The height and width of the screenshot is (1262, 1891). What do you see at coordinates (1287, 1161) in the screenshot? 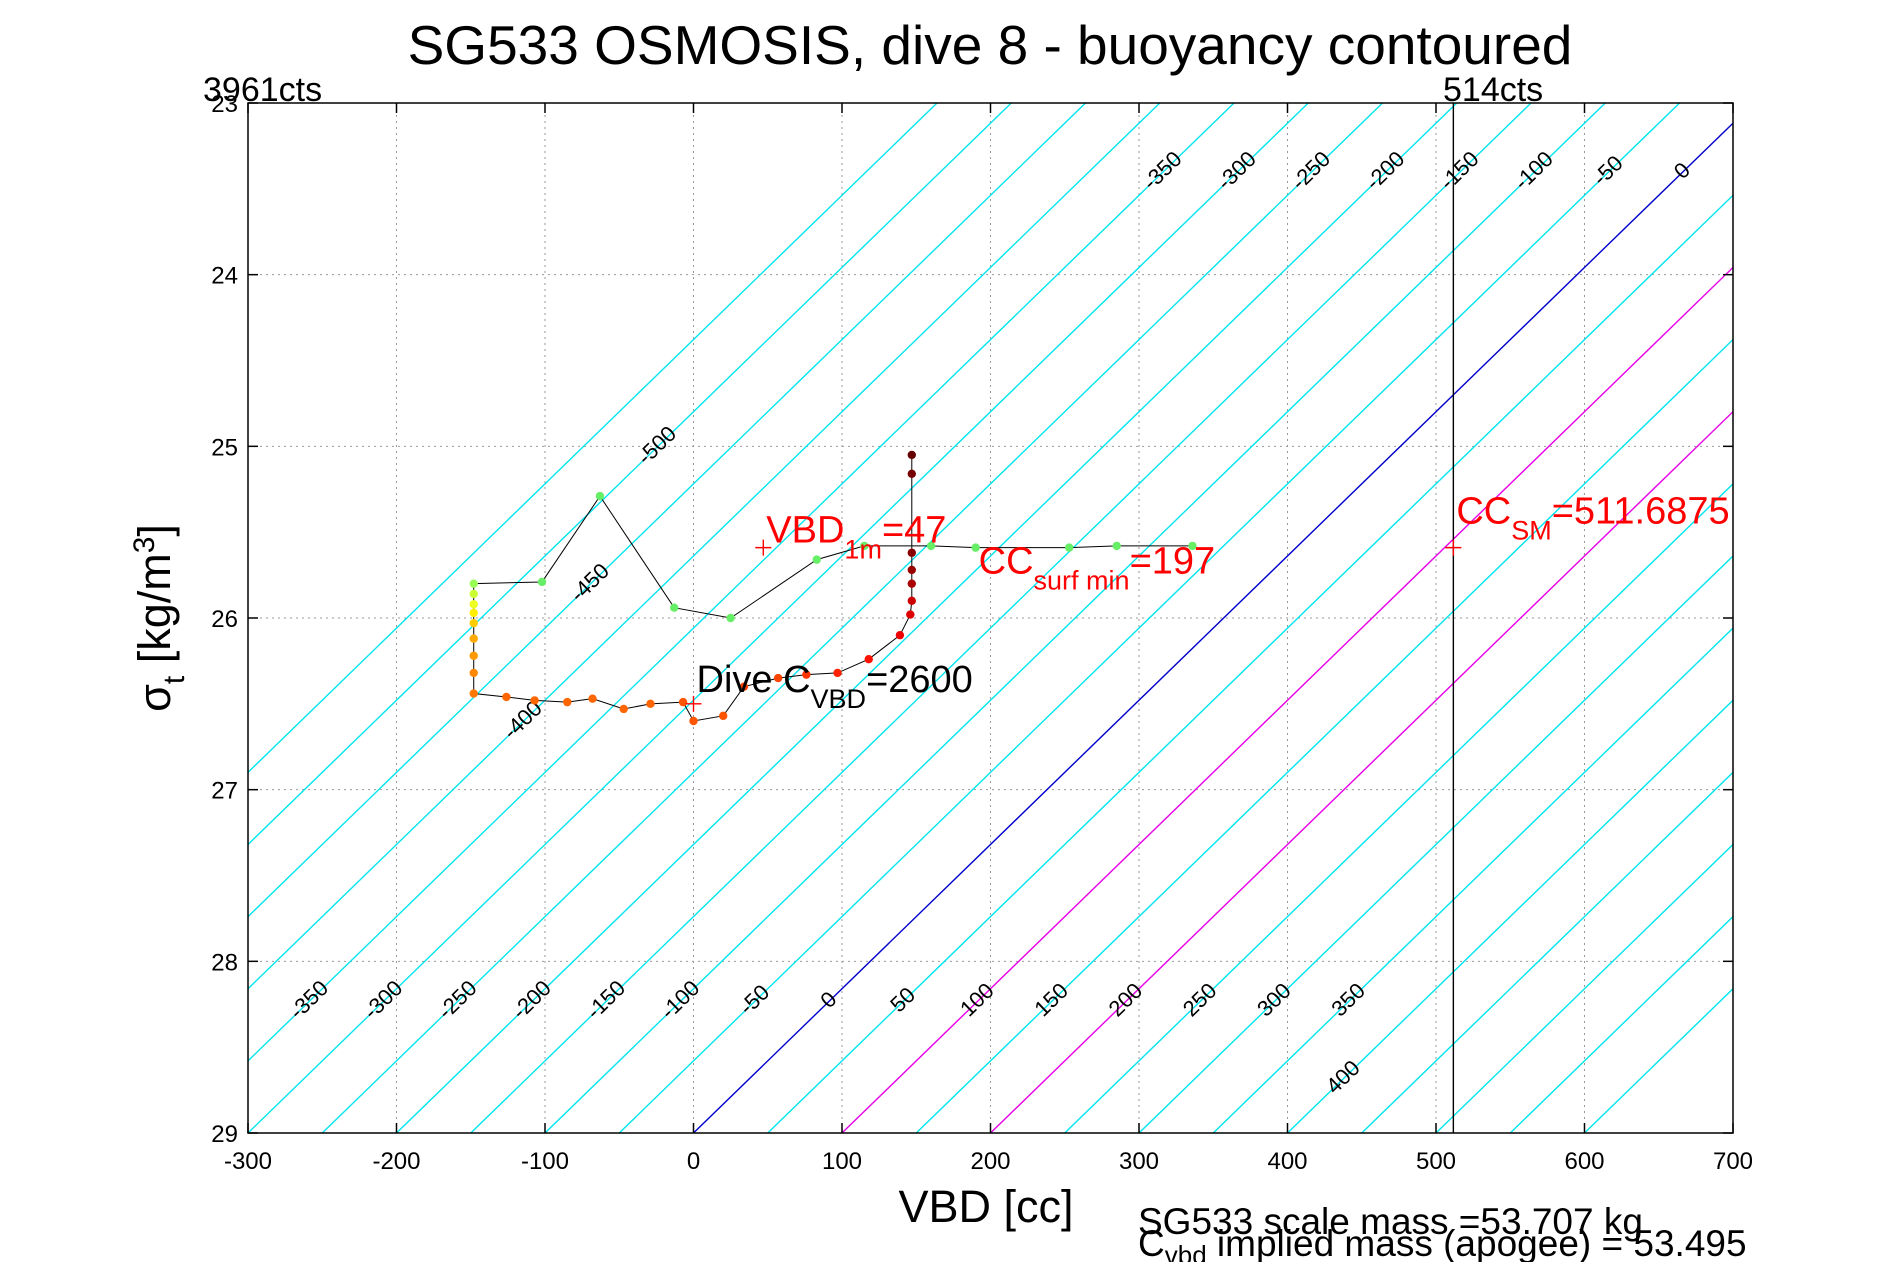
I see `x-tick-label: 400` at bounding box center [1287, 1161].